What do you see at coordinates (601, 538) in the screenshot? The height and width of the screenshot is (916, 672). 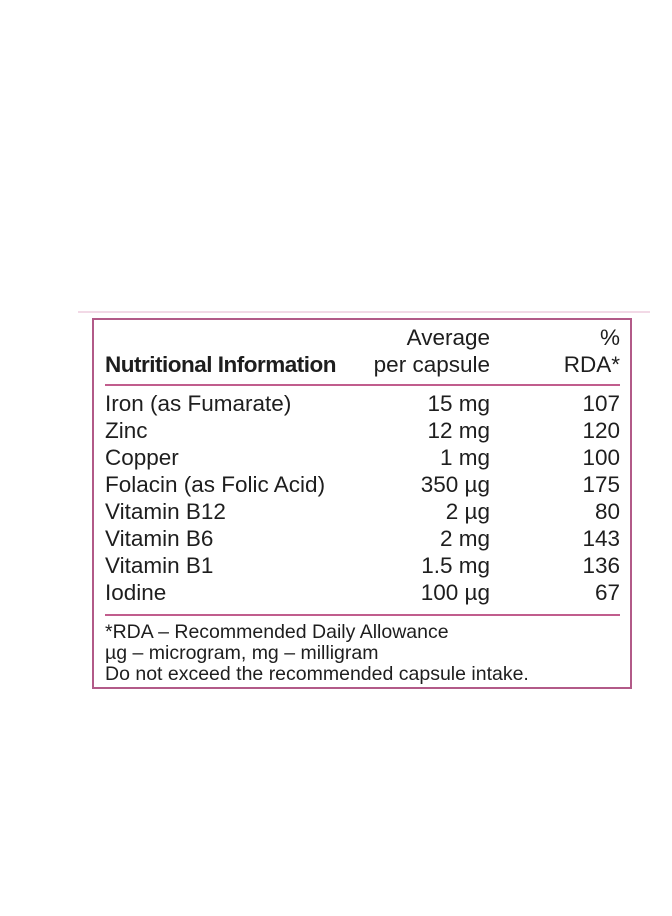 I see `nutrient-rda: 143` at bounding box center [601, 538].